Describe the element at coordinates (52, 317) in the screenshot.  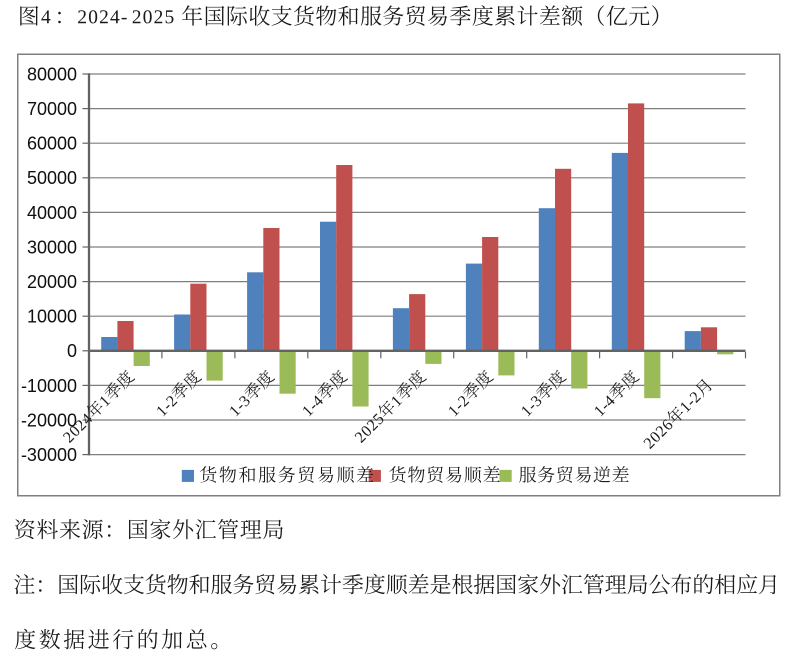
I see `svg-text: 10000` at that location.